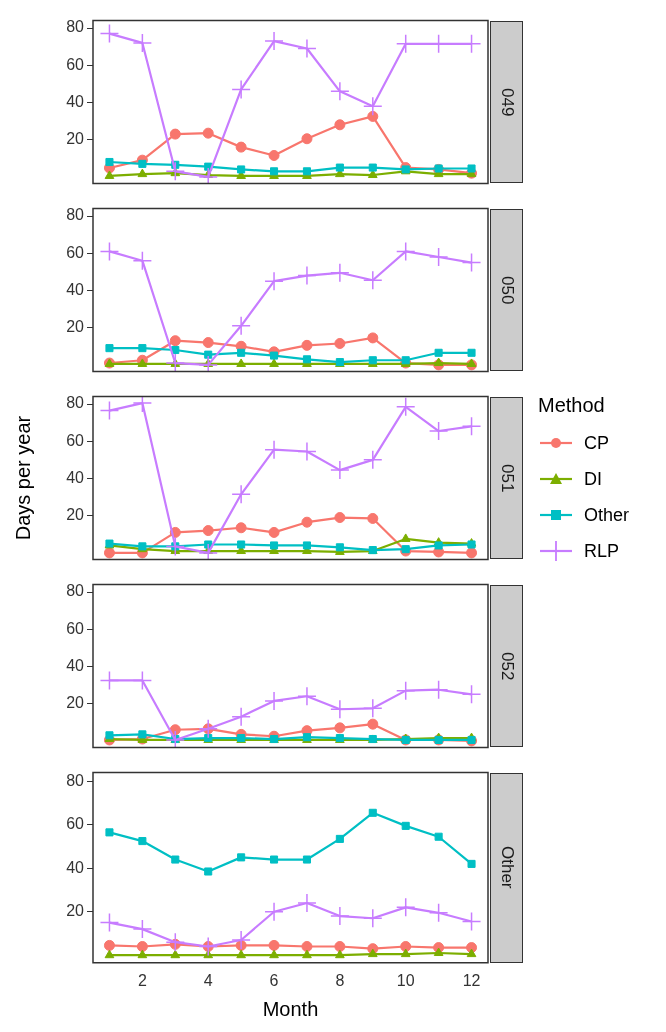  Describe the element at coordinates (572, 405) in the screenshot. I see `legend-title: Method` at that location.